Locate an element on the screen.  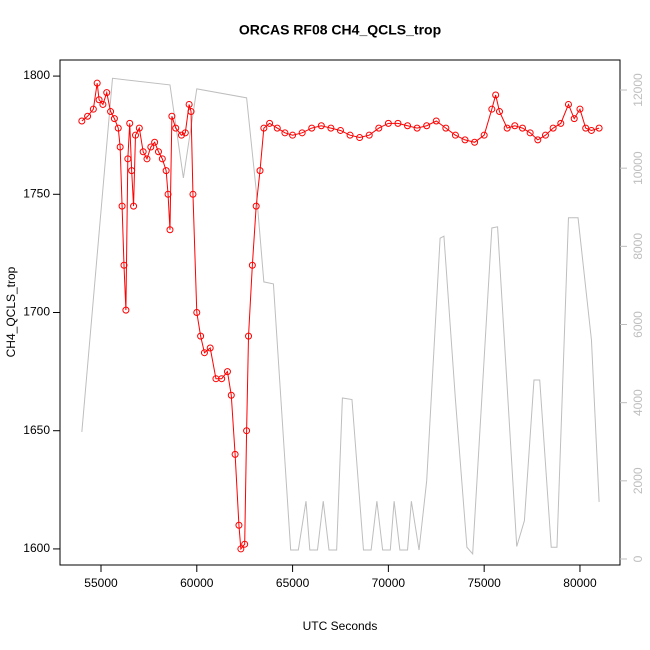
y-axis-label: CH4_QCLS_trop is located at coordinates (11, 311).